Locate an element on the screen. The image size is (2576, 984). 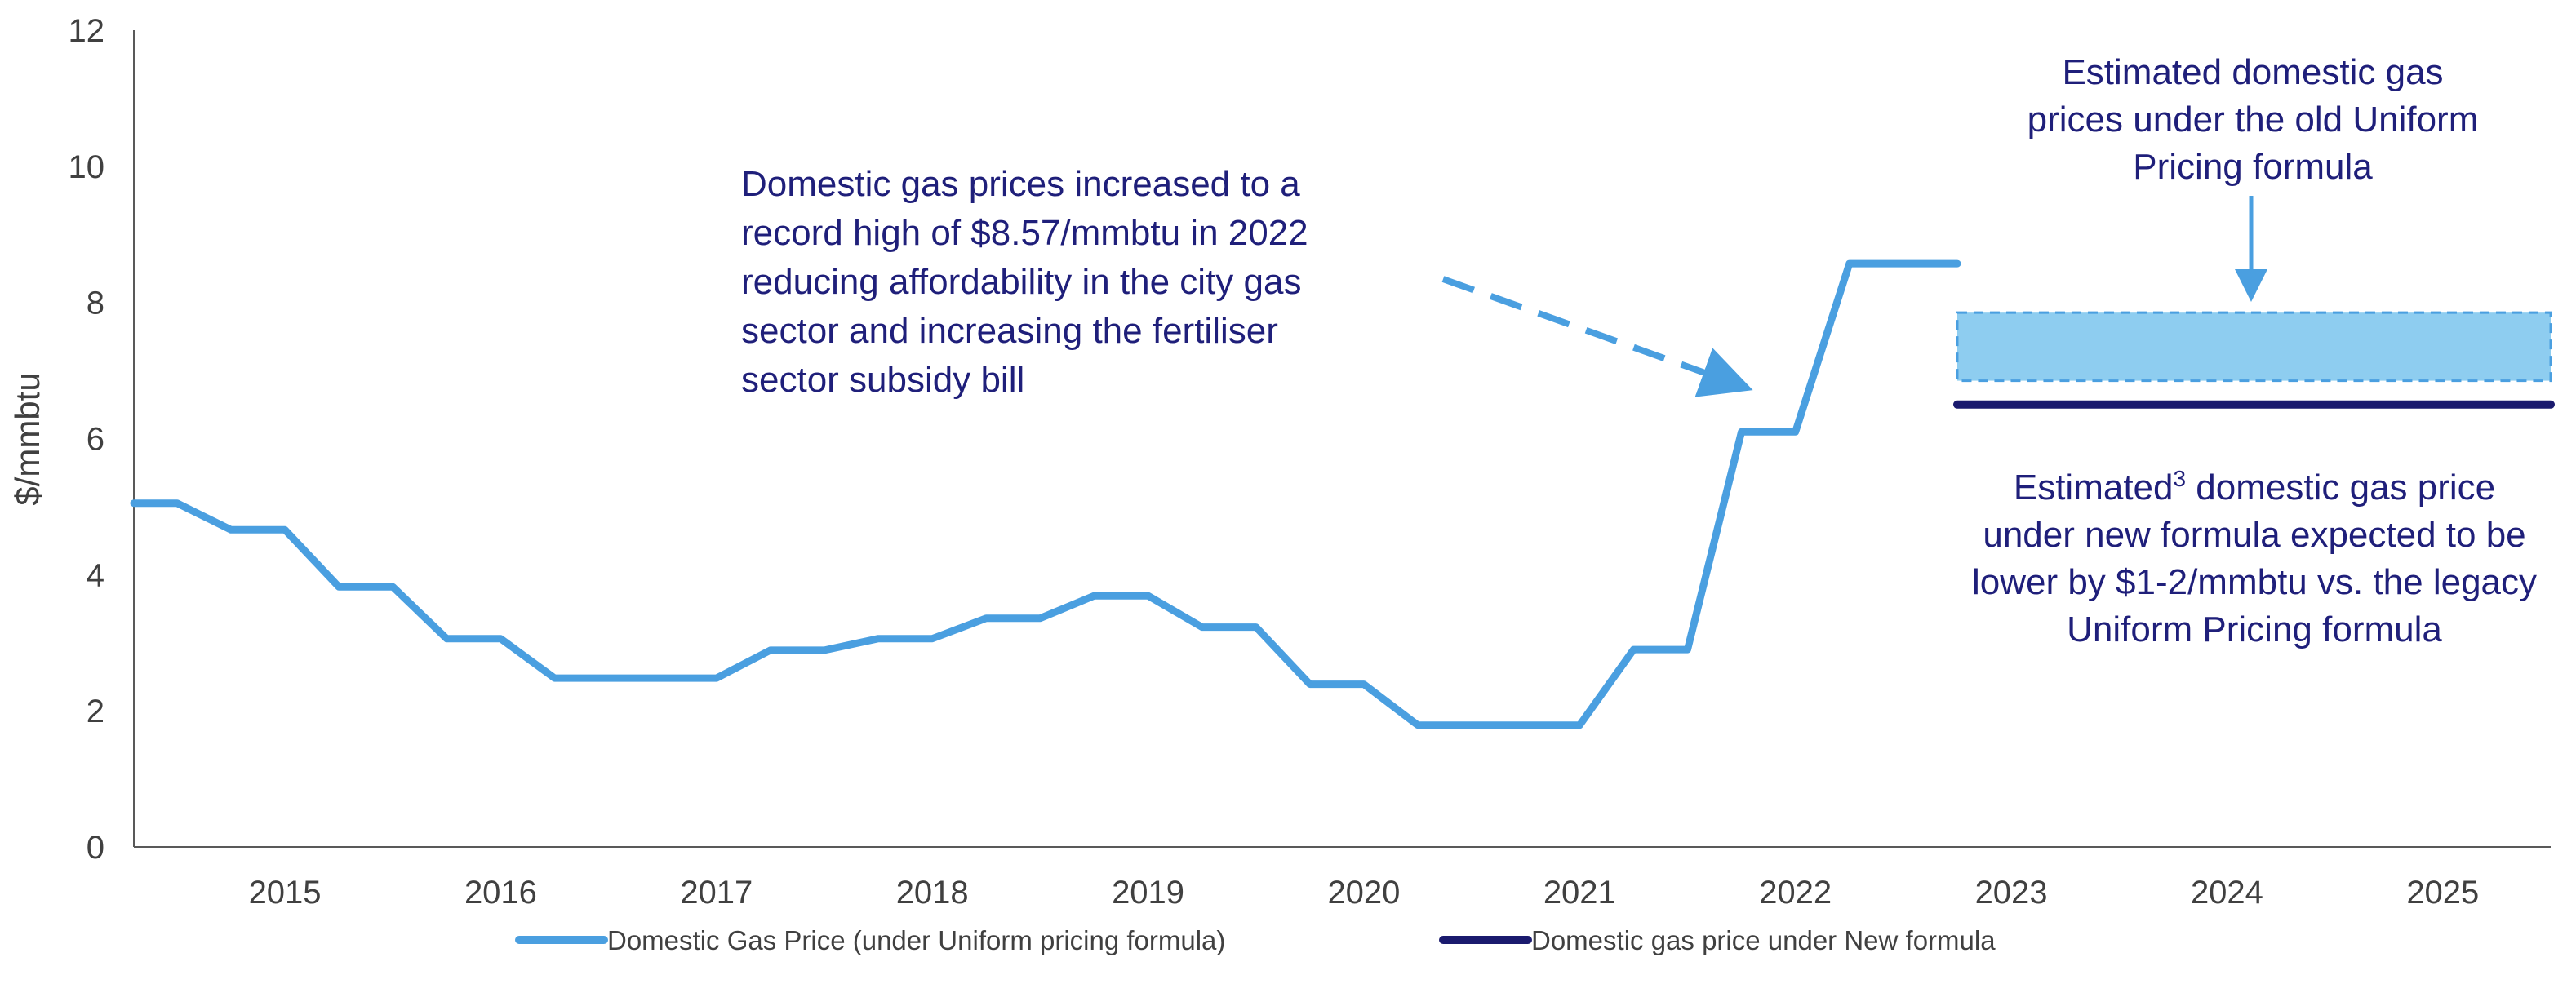
old-formula-range-band is located at coordinates (2254, 347).